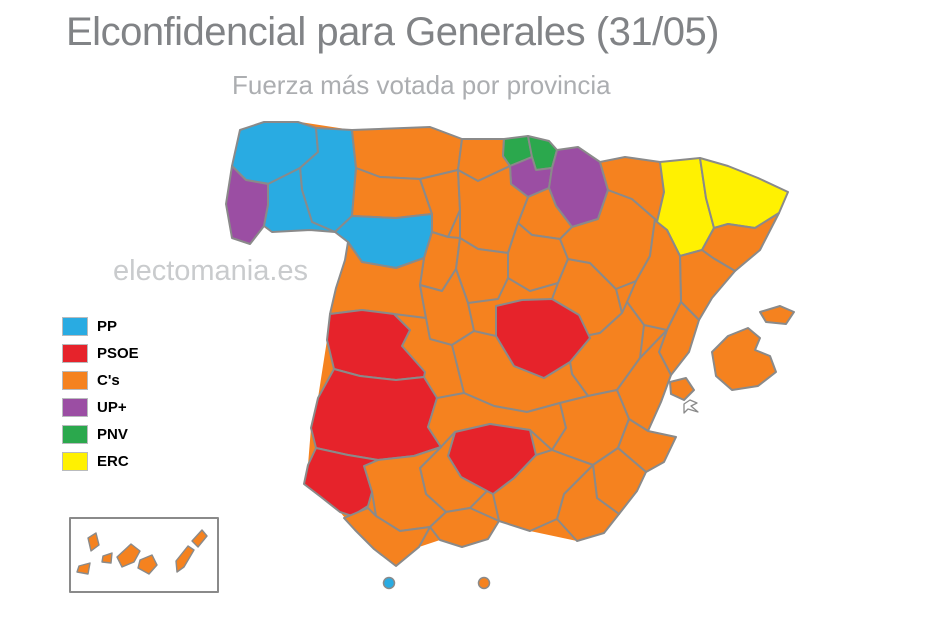 This screenshot has height=623, width=940. I want to click on province-ibiza, so click(682, 389).